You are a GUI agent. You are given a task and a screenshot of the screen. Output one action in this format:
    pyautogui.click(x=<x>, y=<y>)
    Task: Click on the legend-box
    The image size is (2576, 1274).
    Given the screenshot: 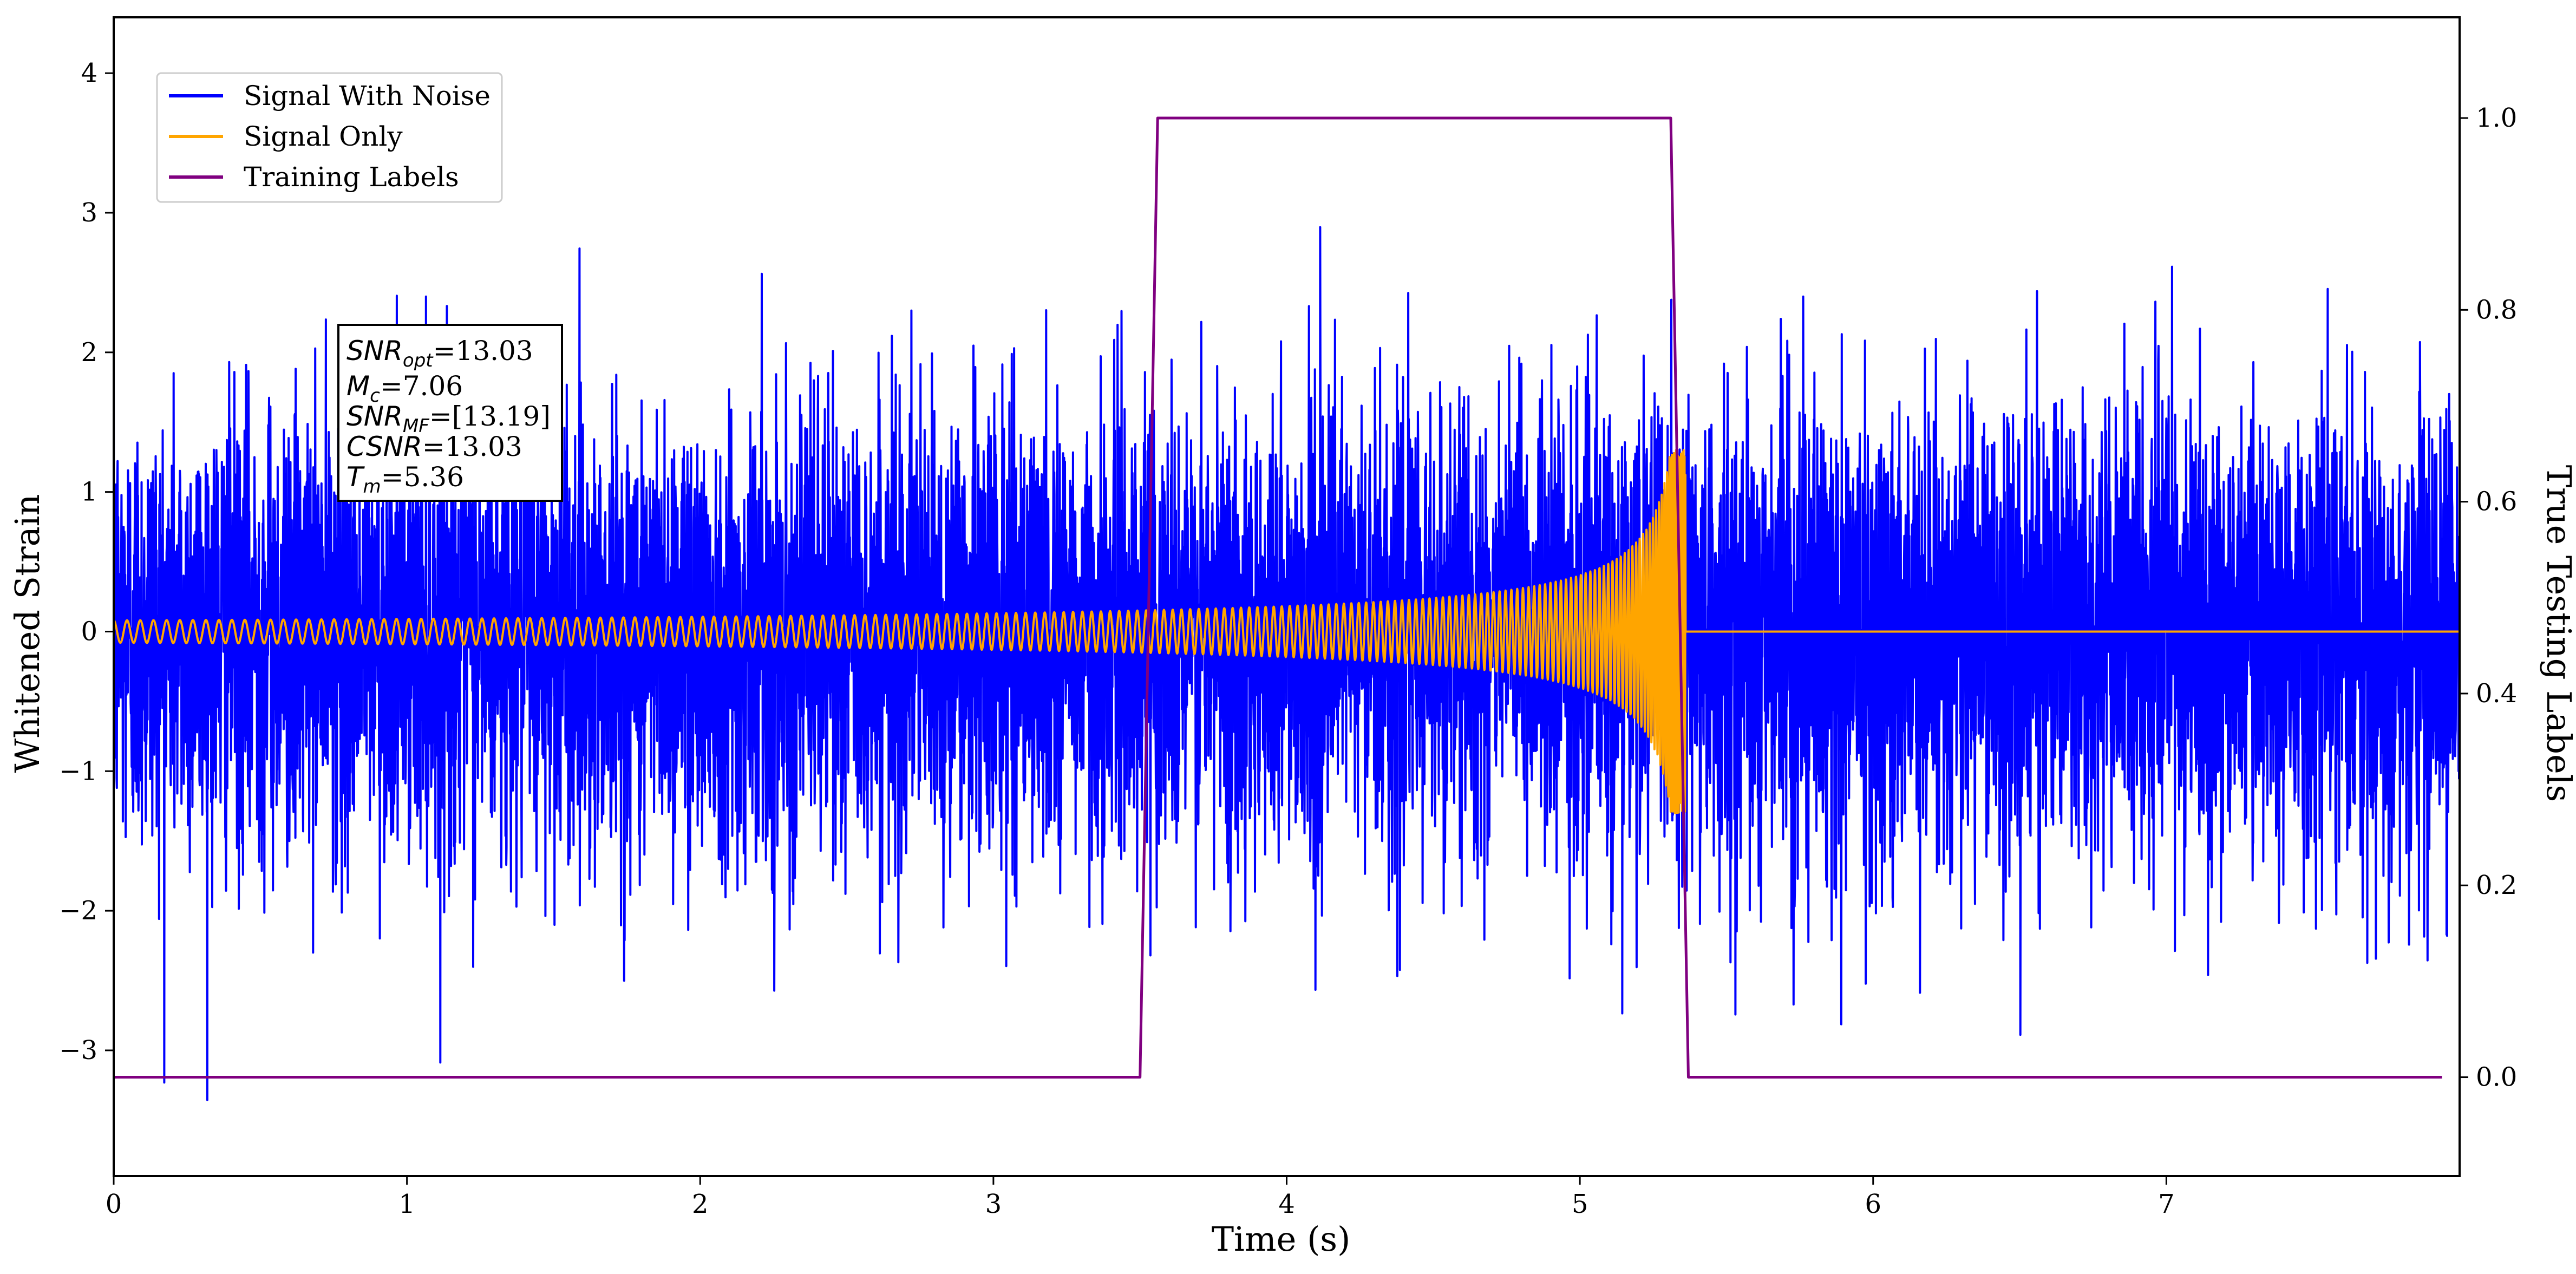 What is the action you would take?
    pyautogui.click(x=329, y=137)
    